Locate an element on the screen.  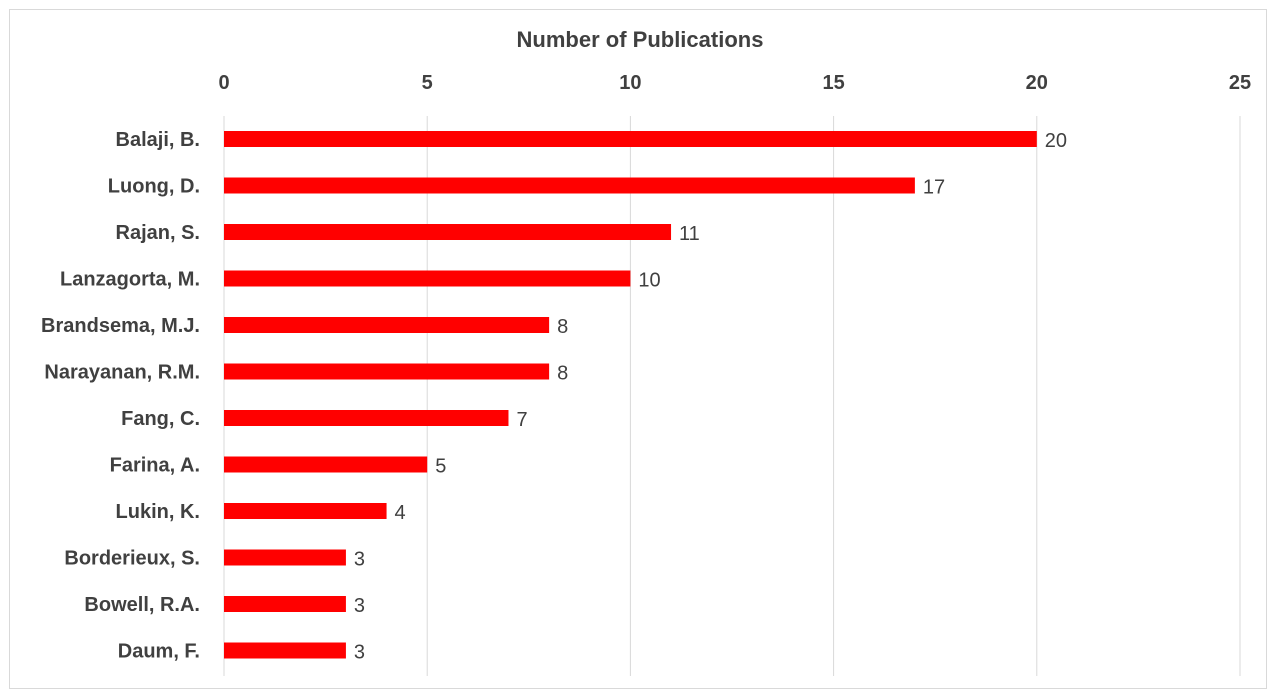
category-label: Balaji, B. is located at coordinates (158, 140).